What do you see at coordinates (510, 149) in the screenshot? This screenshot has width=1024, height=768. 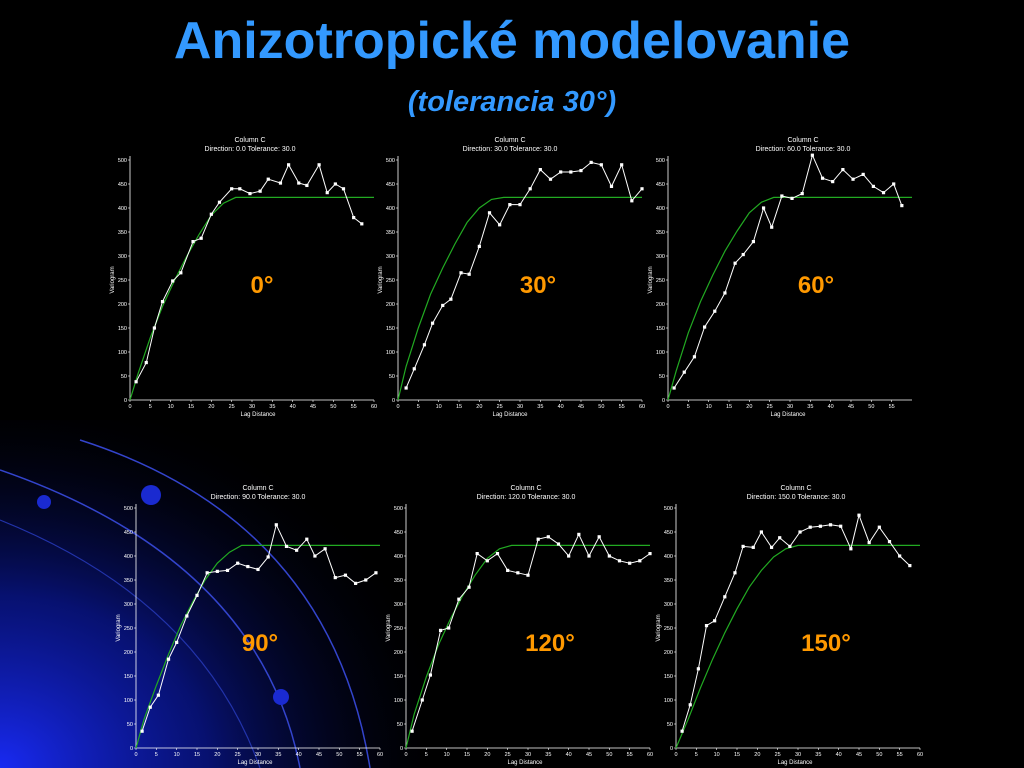 I see `chart-header-direction: Direction: 30.0 Tolerance: 30.0` at bounding box center [510, 149].